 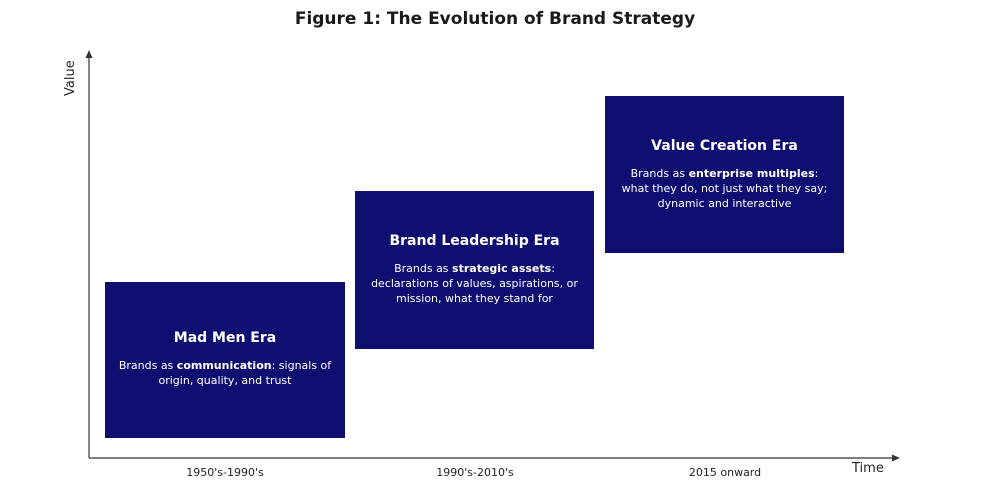 I want to click on era-title: Value Creation Era, so click(x=724, y=146).